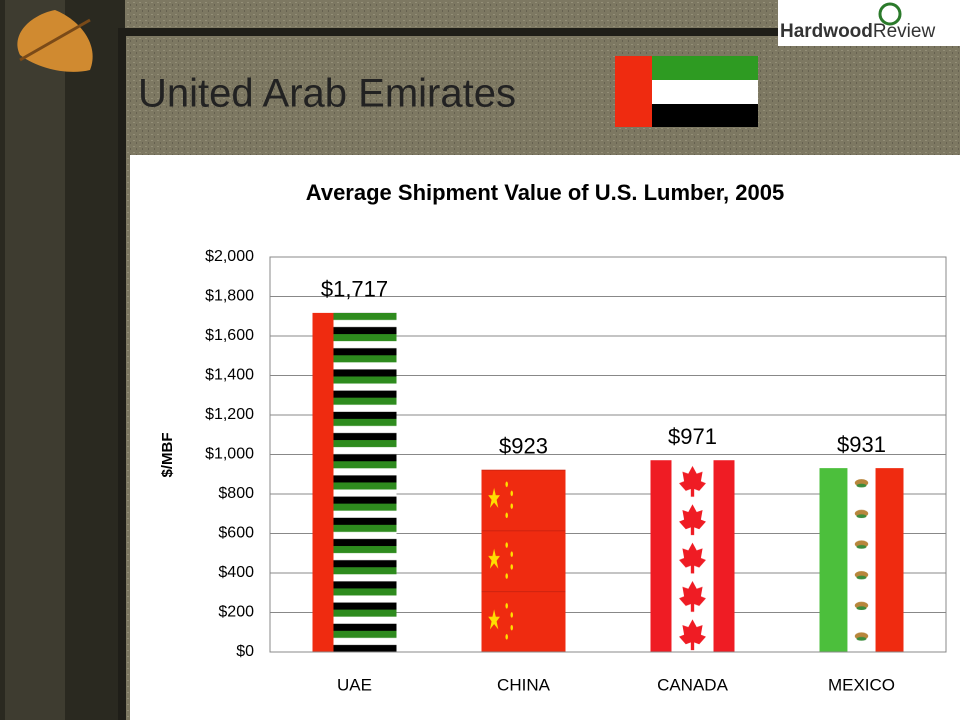 Image resolution: width=960 pixels, height=720 pixels. What do you see at coordinates (229, 454) in the screenshot?
I see `y-tick-label: $1,000` at bounding box center [229, 454].